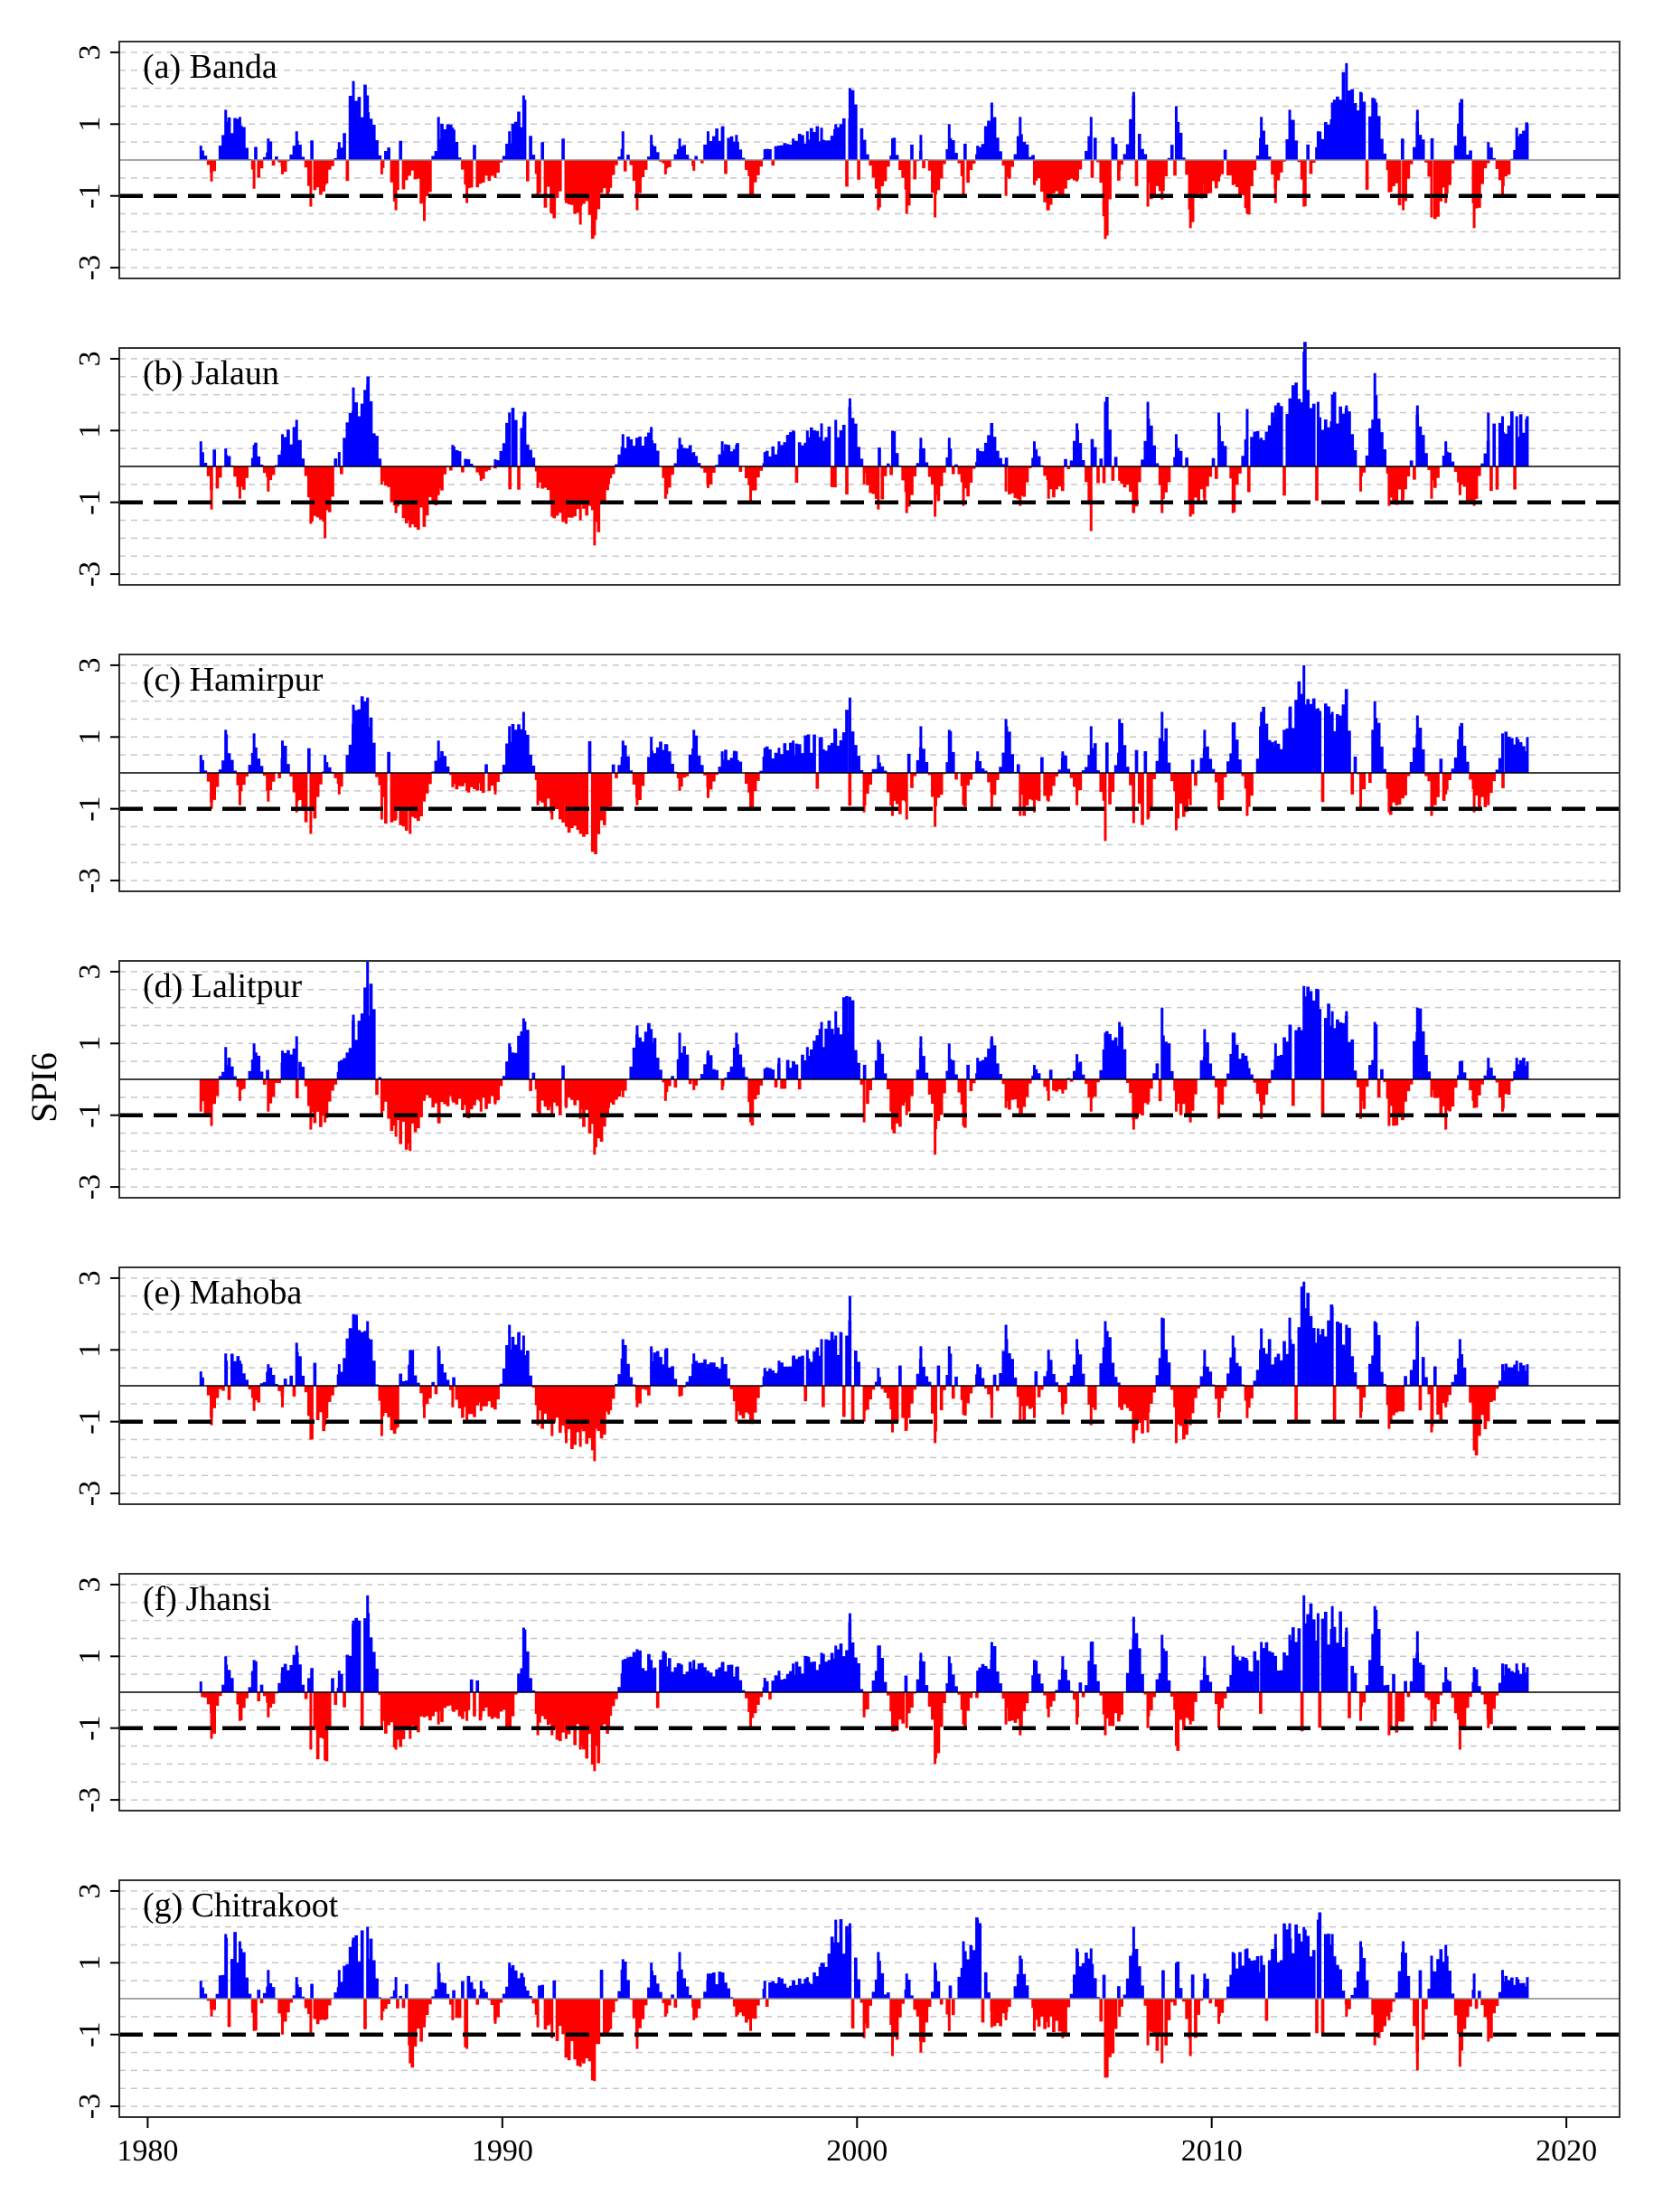 This screenshot has height=2212, width=1672. Describe the element at coordinates (90, 809) in the screenshot. I see `y-tick-label: -1` at that location.